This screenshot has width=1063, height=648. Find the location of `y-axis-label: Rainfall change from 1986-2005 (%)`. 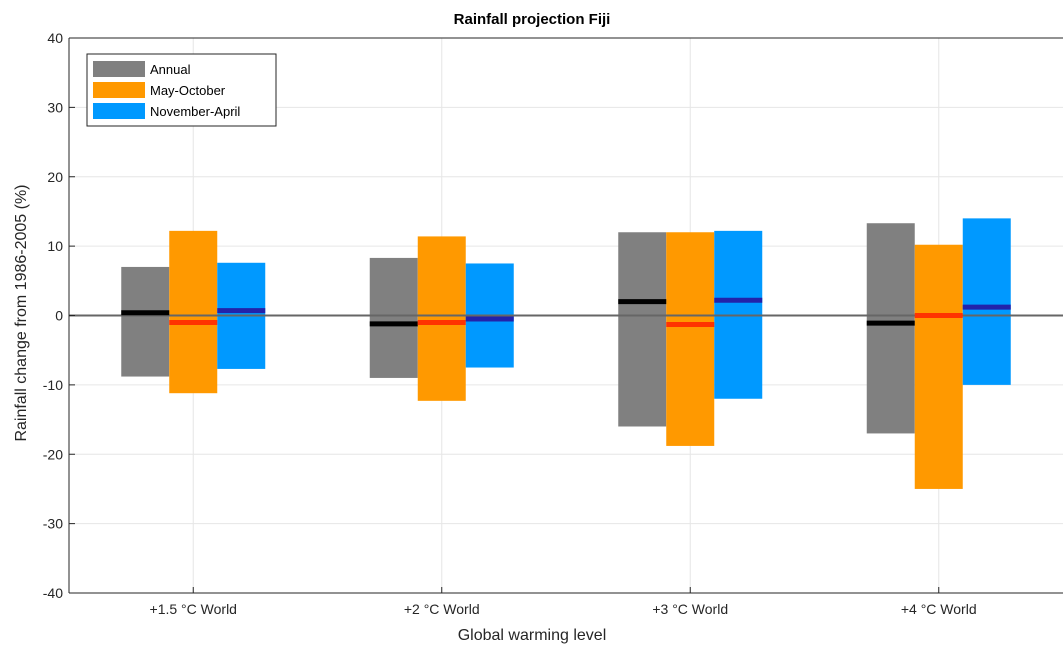

y-axis-label: Rainfall change from 1986-2005 (%) is located at coordinates (21, 312).